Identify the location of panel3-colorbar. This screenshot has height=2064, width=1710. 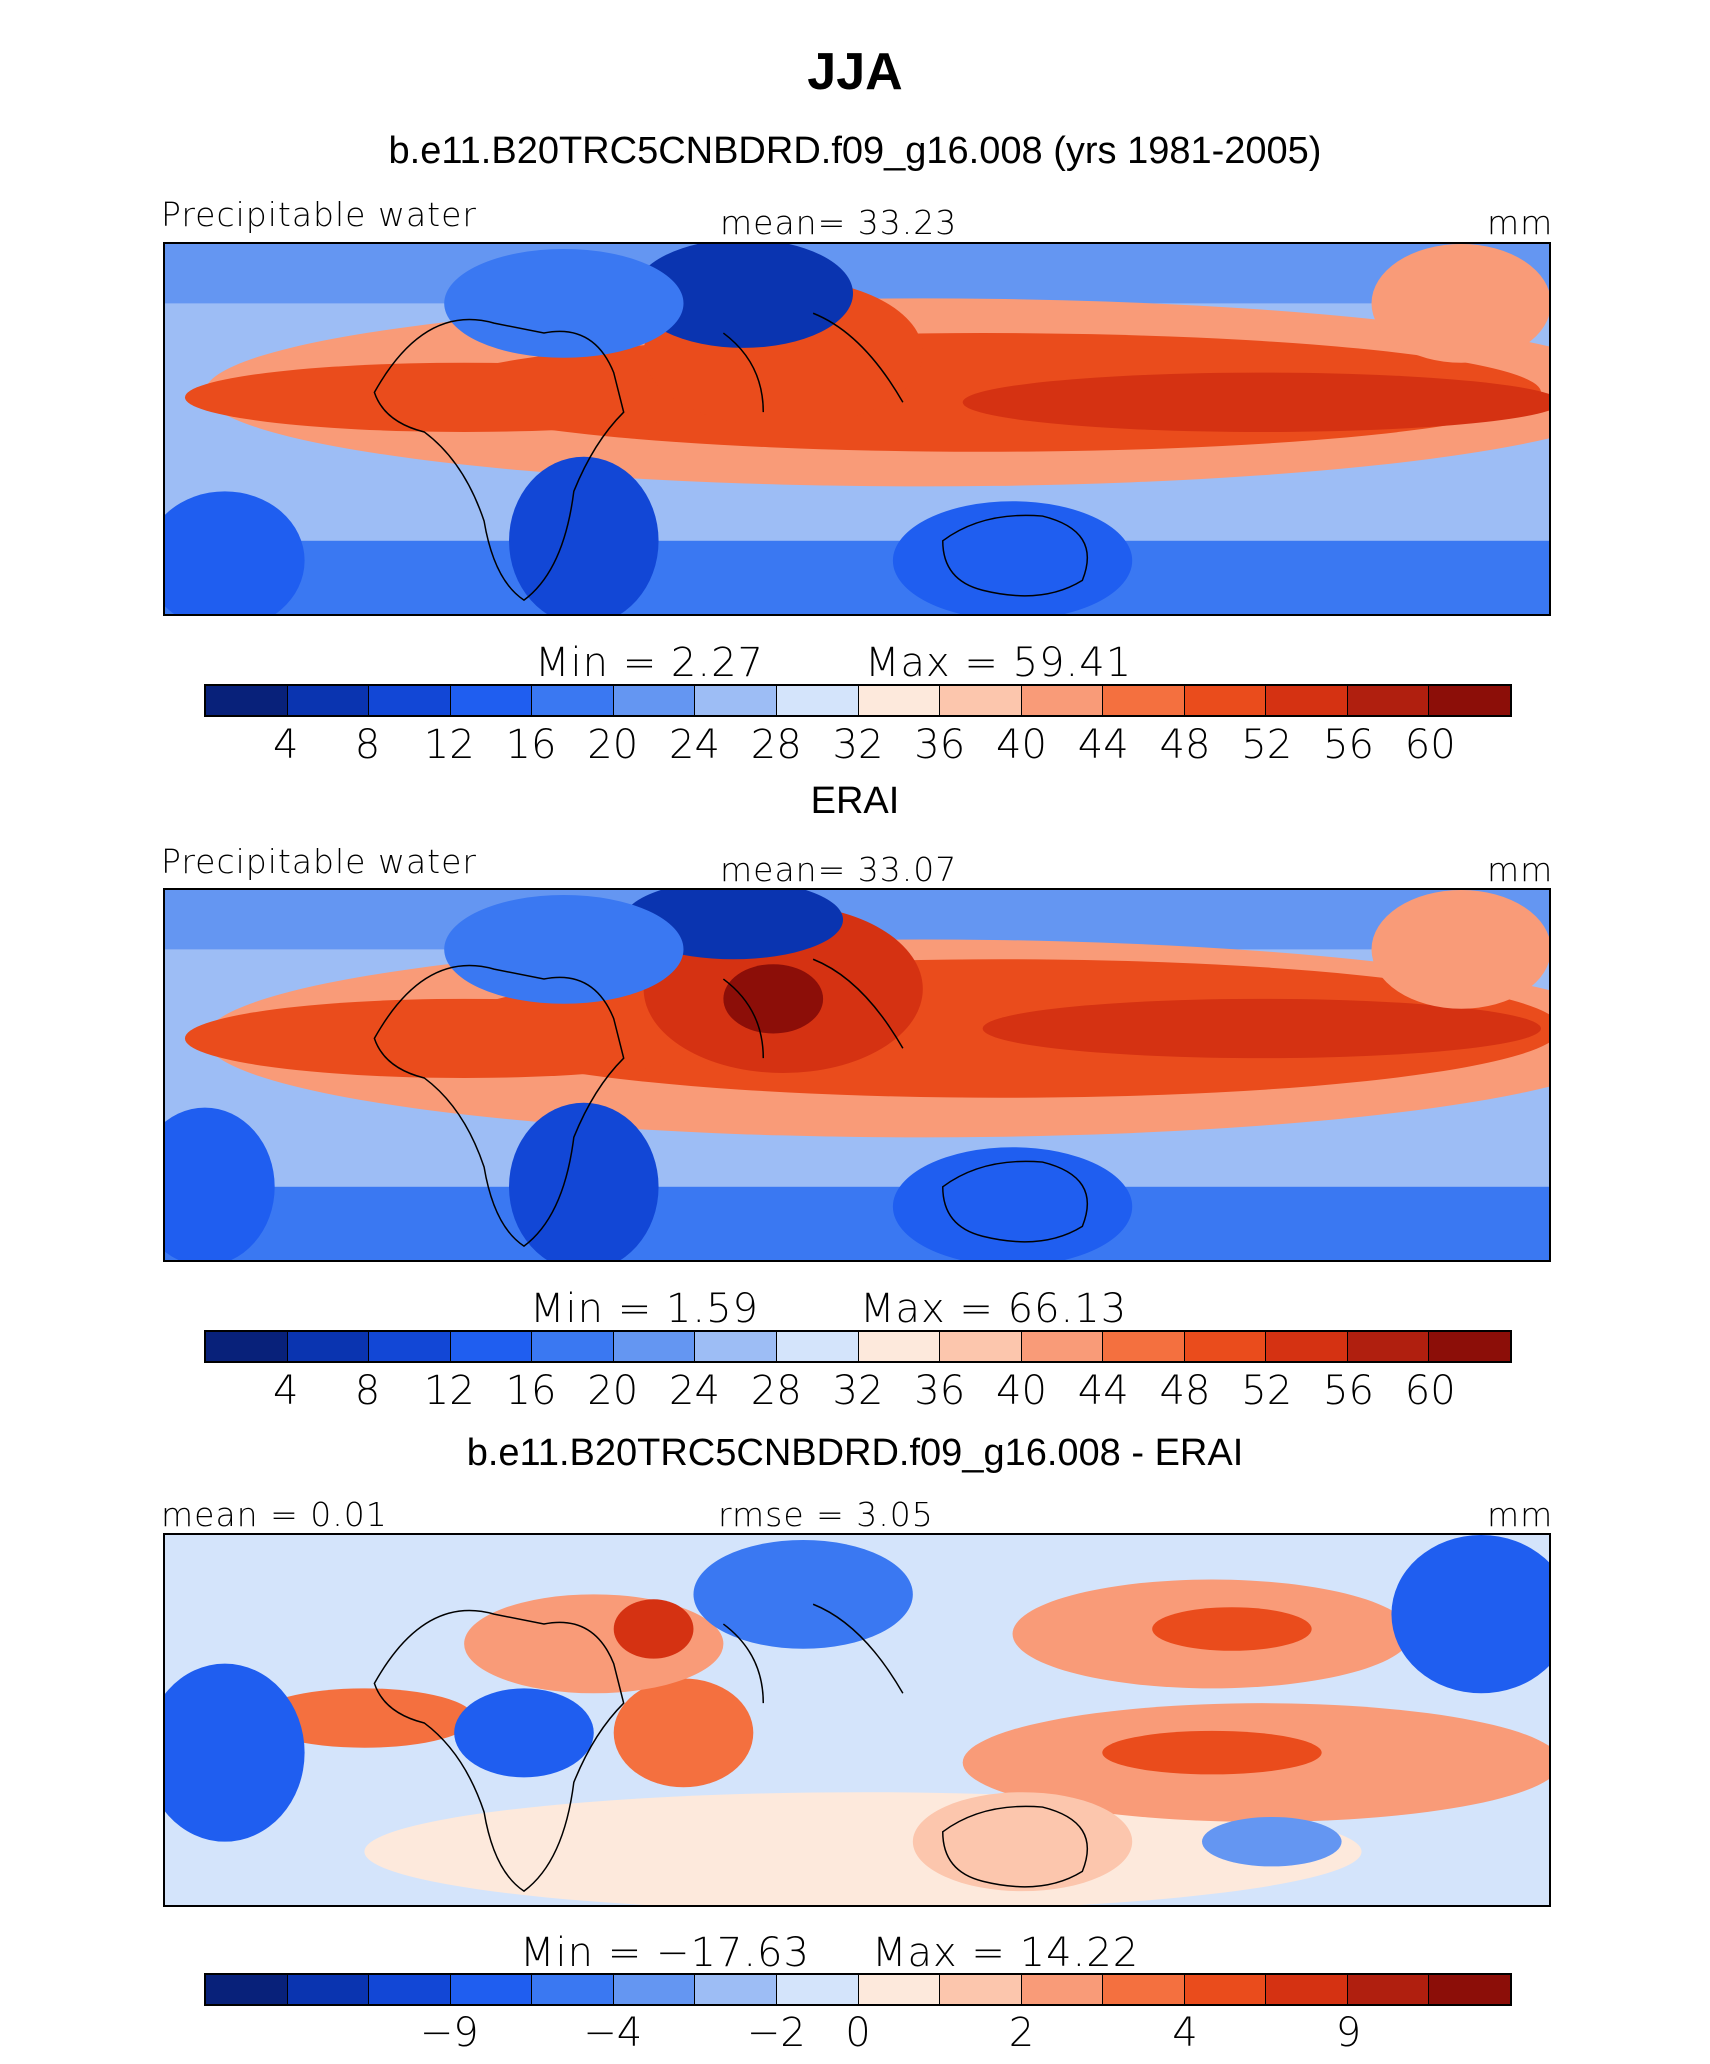
(858, 1989).